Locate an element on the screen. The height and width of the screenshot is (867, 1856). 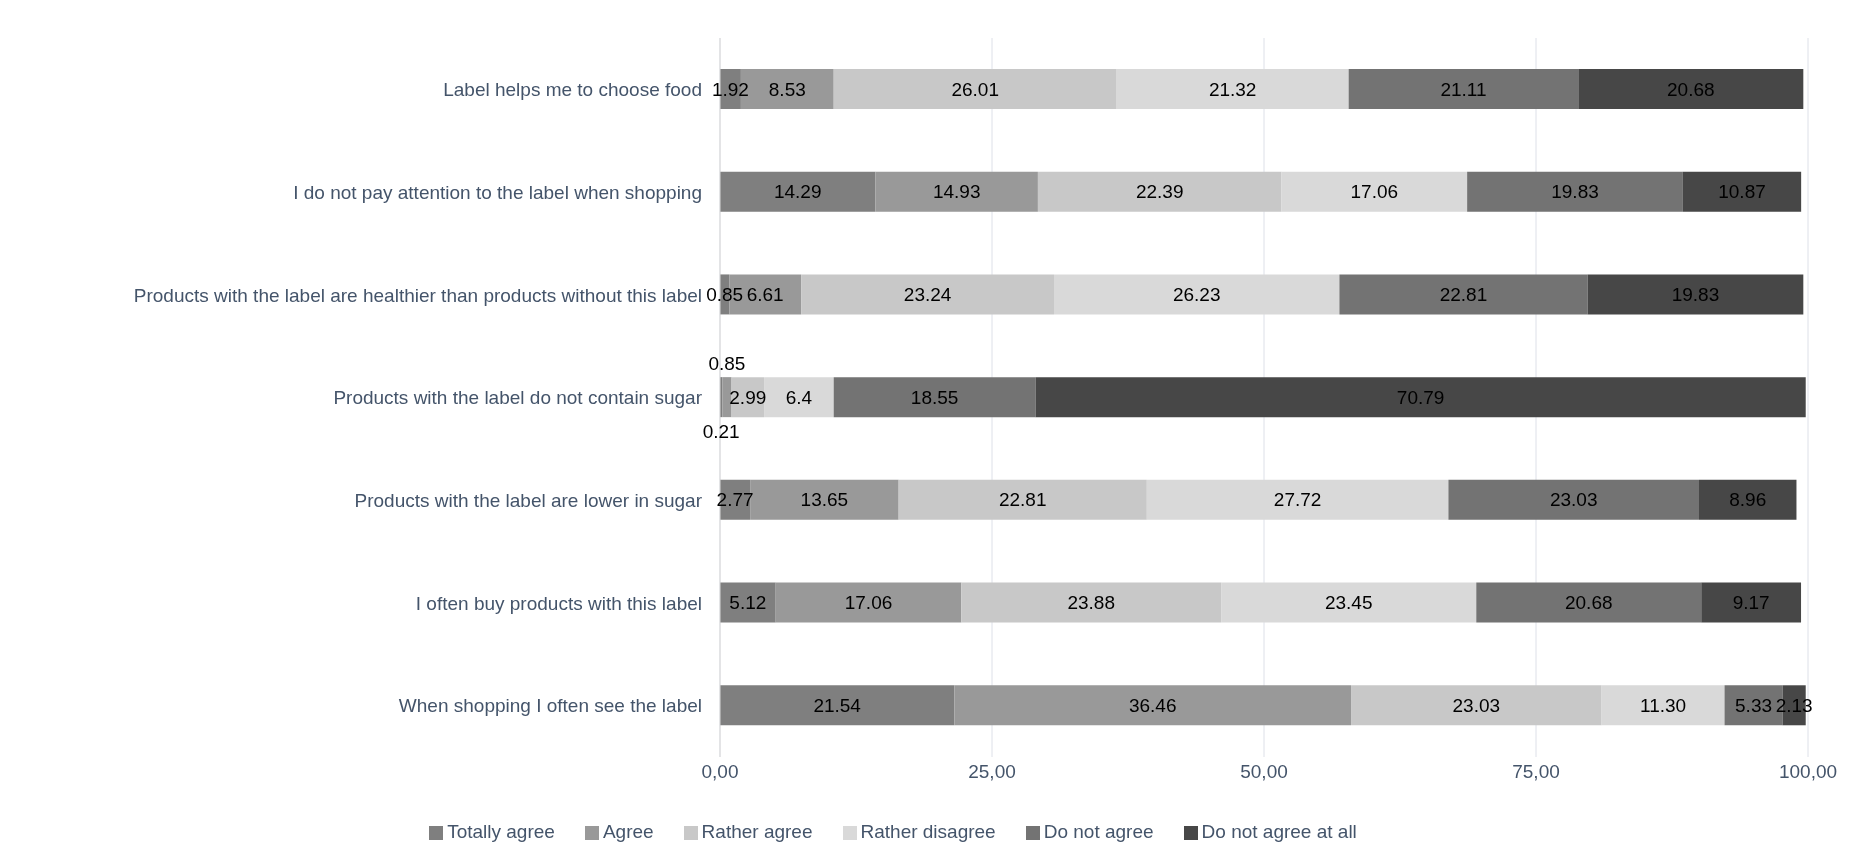
data-label: 8.53 is located at coordinates (787, 89).